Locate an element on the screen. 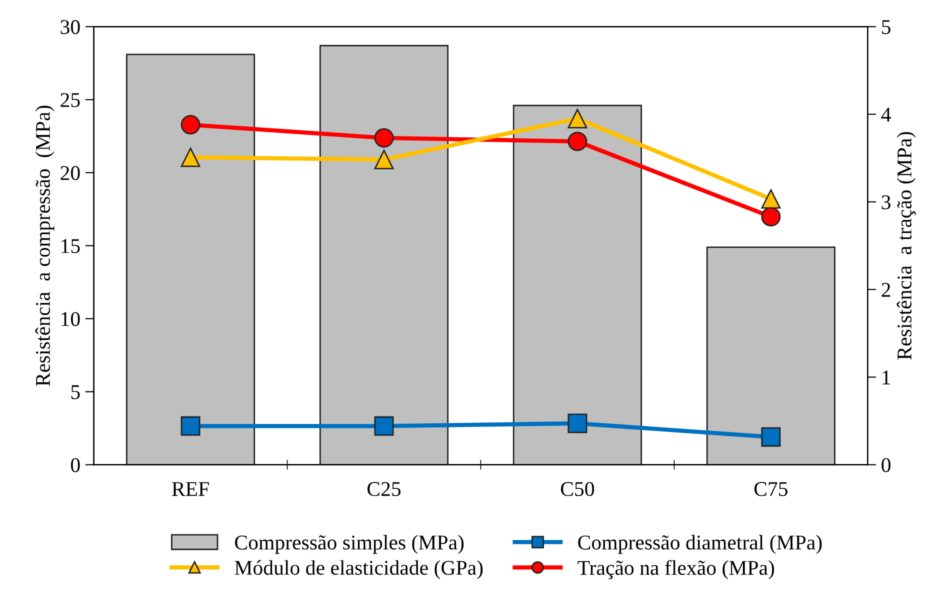  y-tick-label: 20 is located at coordinates (70, 173).